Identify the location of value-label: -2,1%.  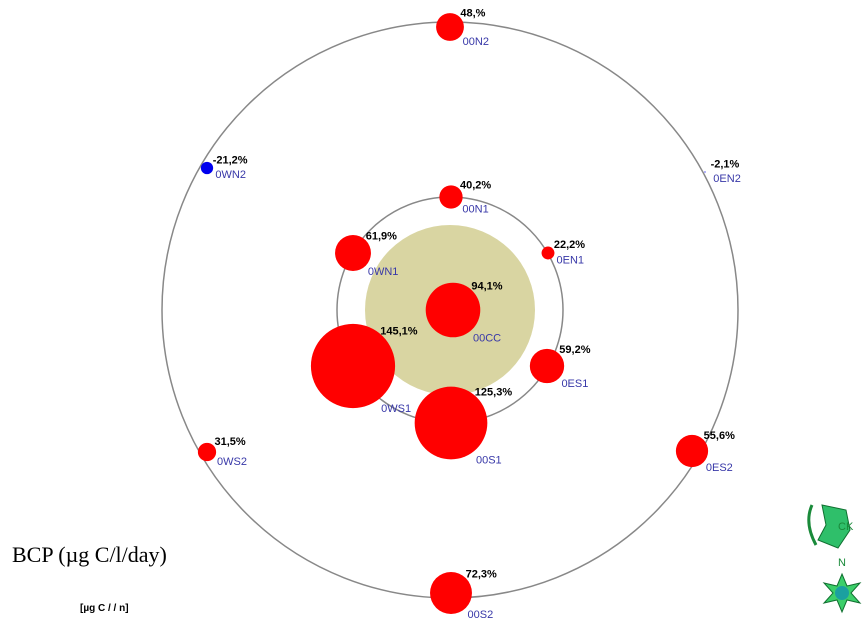
(725, 165).